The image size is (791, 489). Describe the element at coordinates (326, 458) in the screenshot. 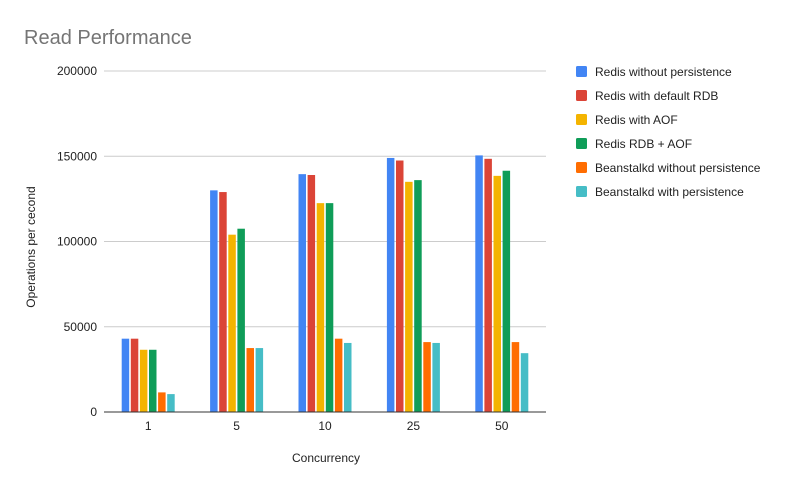

I see `x-axis-label: Concurrency` at that location.